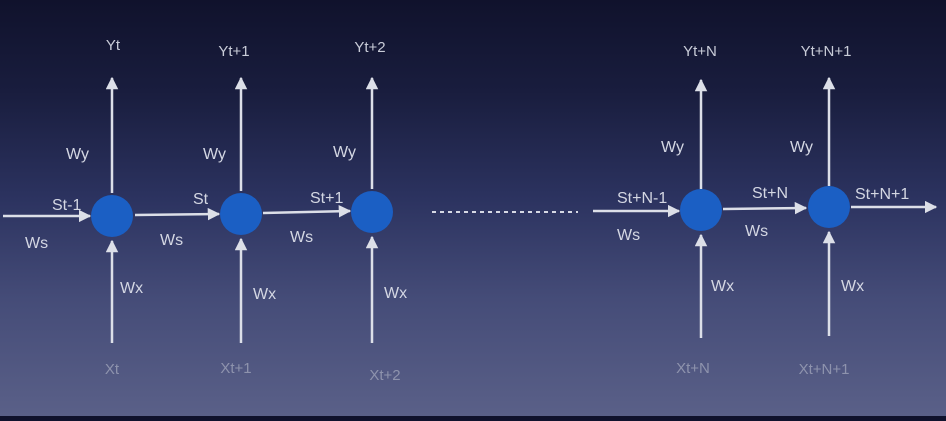 This screenshot has height=421, width=946. What do you see at coordinates (628, 235) in the screenshot?
I see `weight-s-label-tN: Ws` at bounding box center [628, 235].